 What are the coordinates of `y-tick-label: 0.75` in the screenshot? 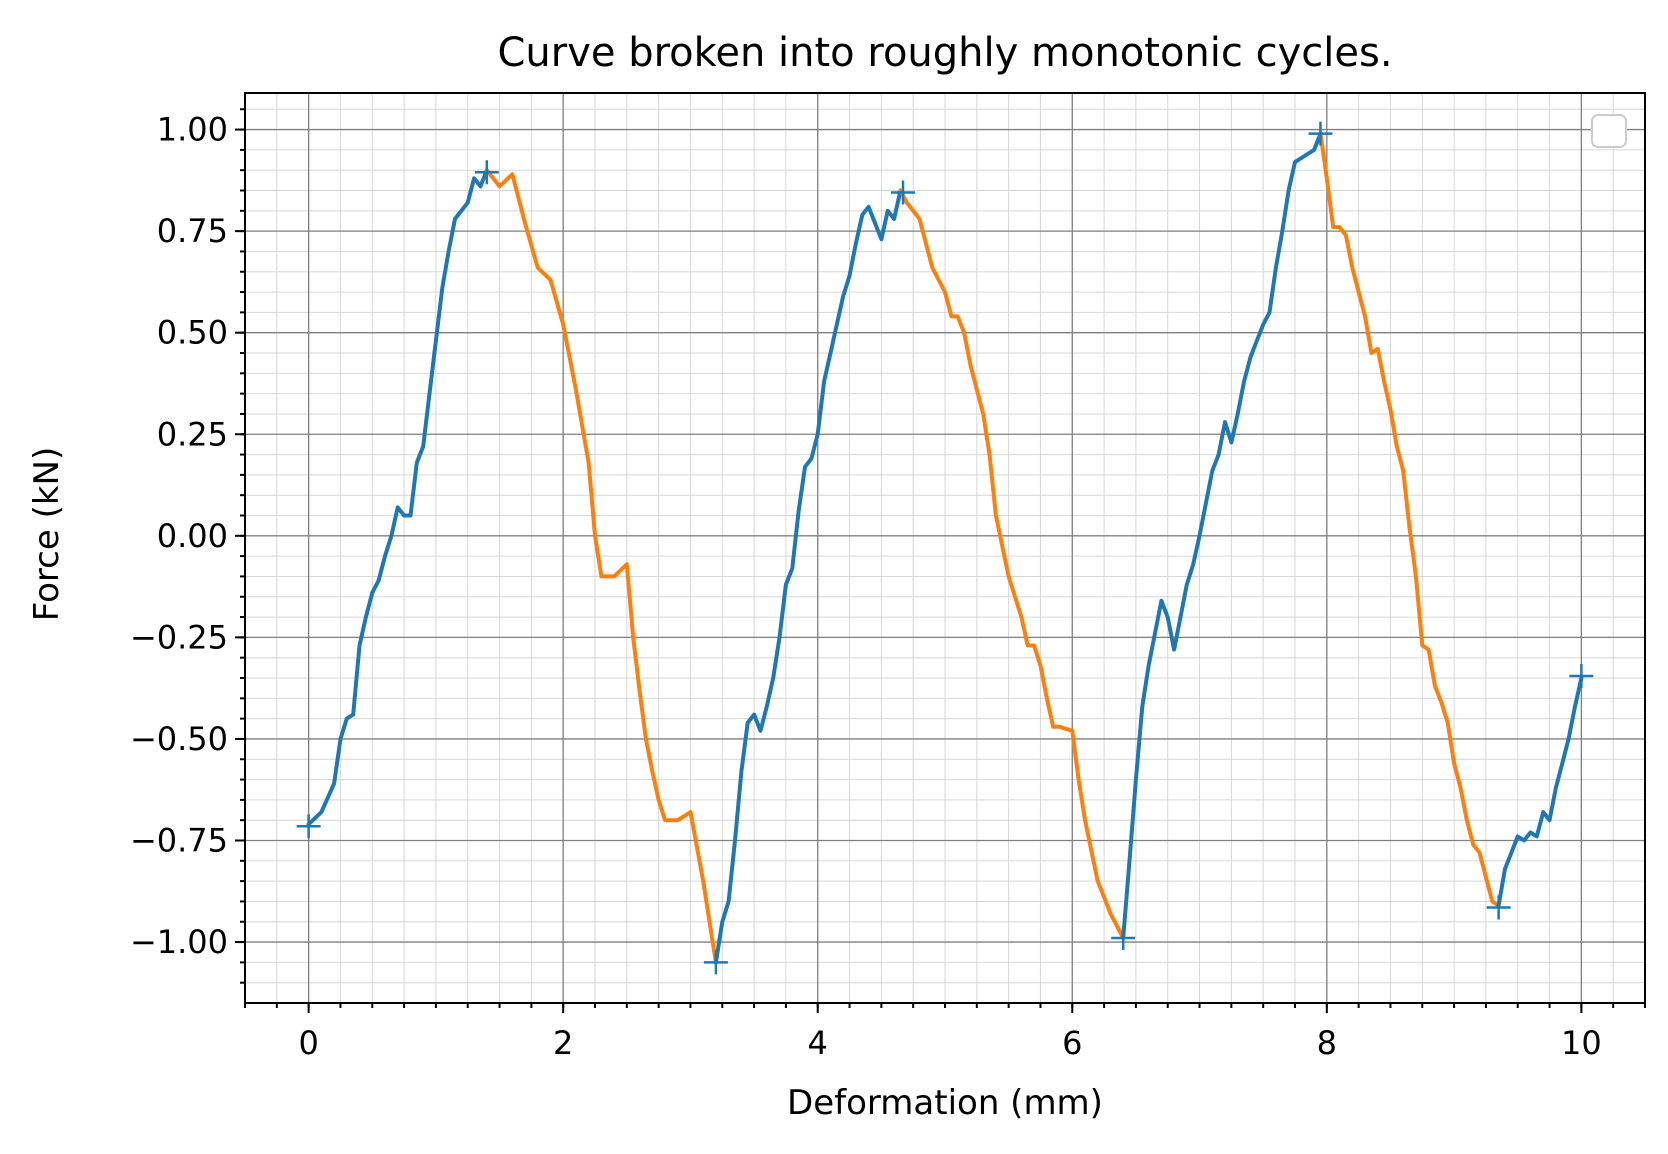 It's located at (192, 231).